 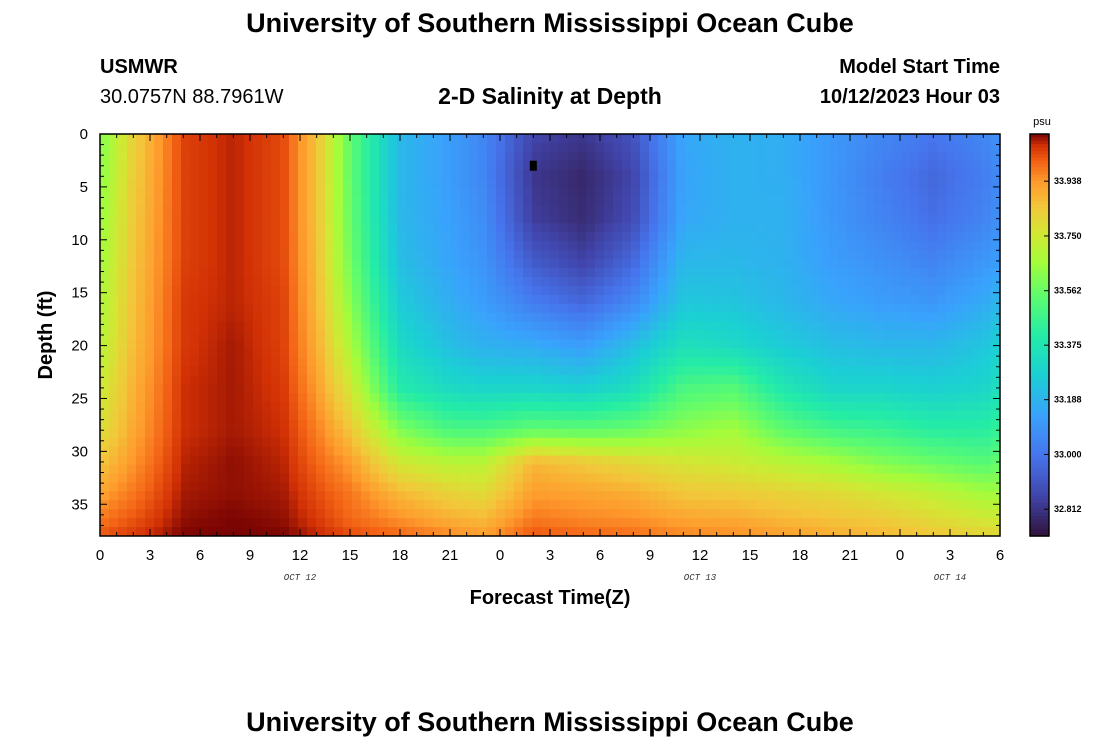 I want to click on x-tick-label: 3, so click(x=150, y=555).